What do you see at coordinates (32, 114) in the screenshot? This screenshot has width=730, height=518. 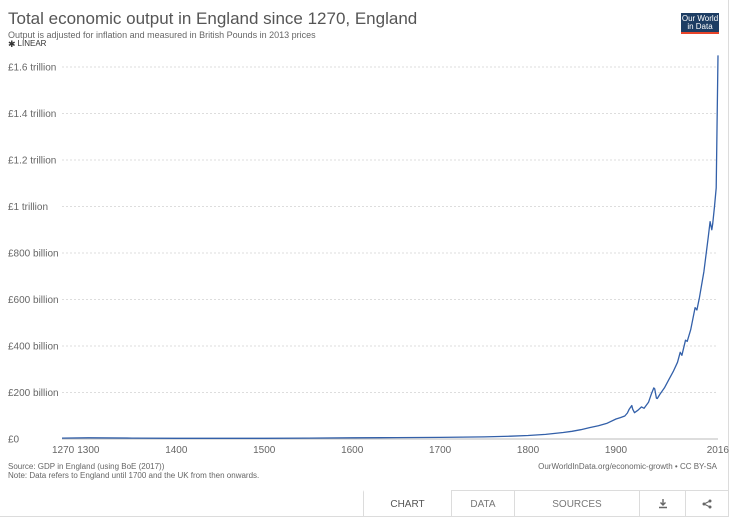 I see `y-tick-label: £1.4 trillion` at bounding box center [32, 114].